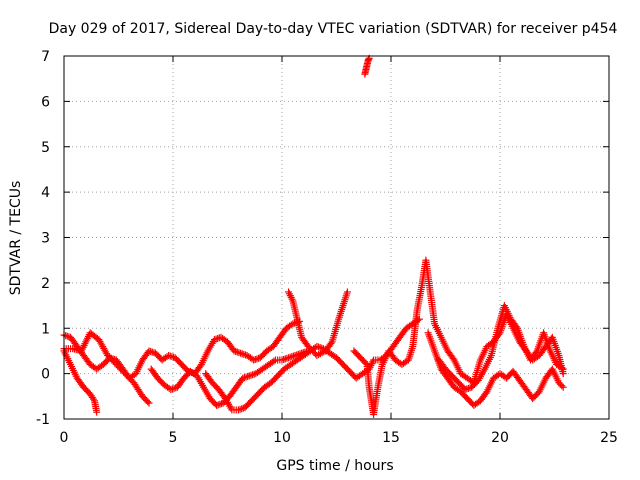 Image resolution: width=640 pixels, height=480 pixels. Describe the element at coordinates (609, 438) in the screenshot. I see `x-tick-label: 25` at that location.